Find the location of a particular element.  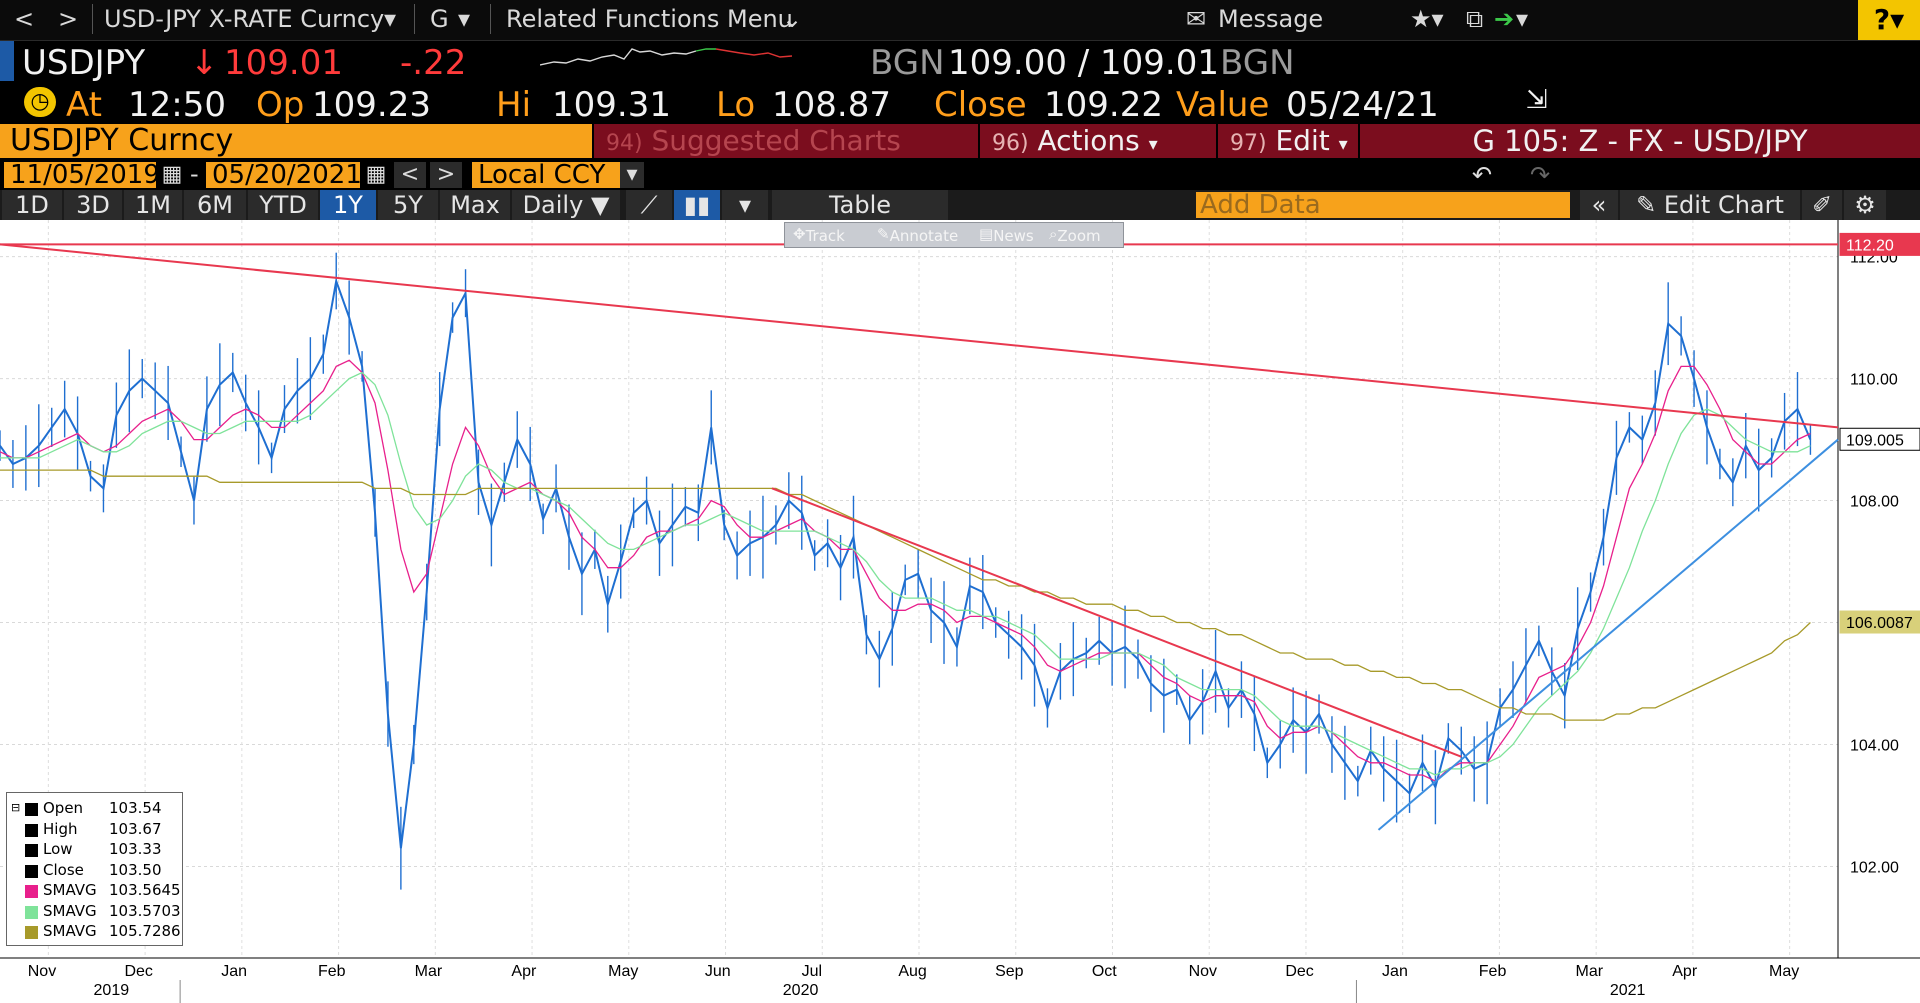

legend-value: 103.5645 is located at coordinates (145, 890).